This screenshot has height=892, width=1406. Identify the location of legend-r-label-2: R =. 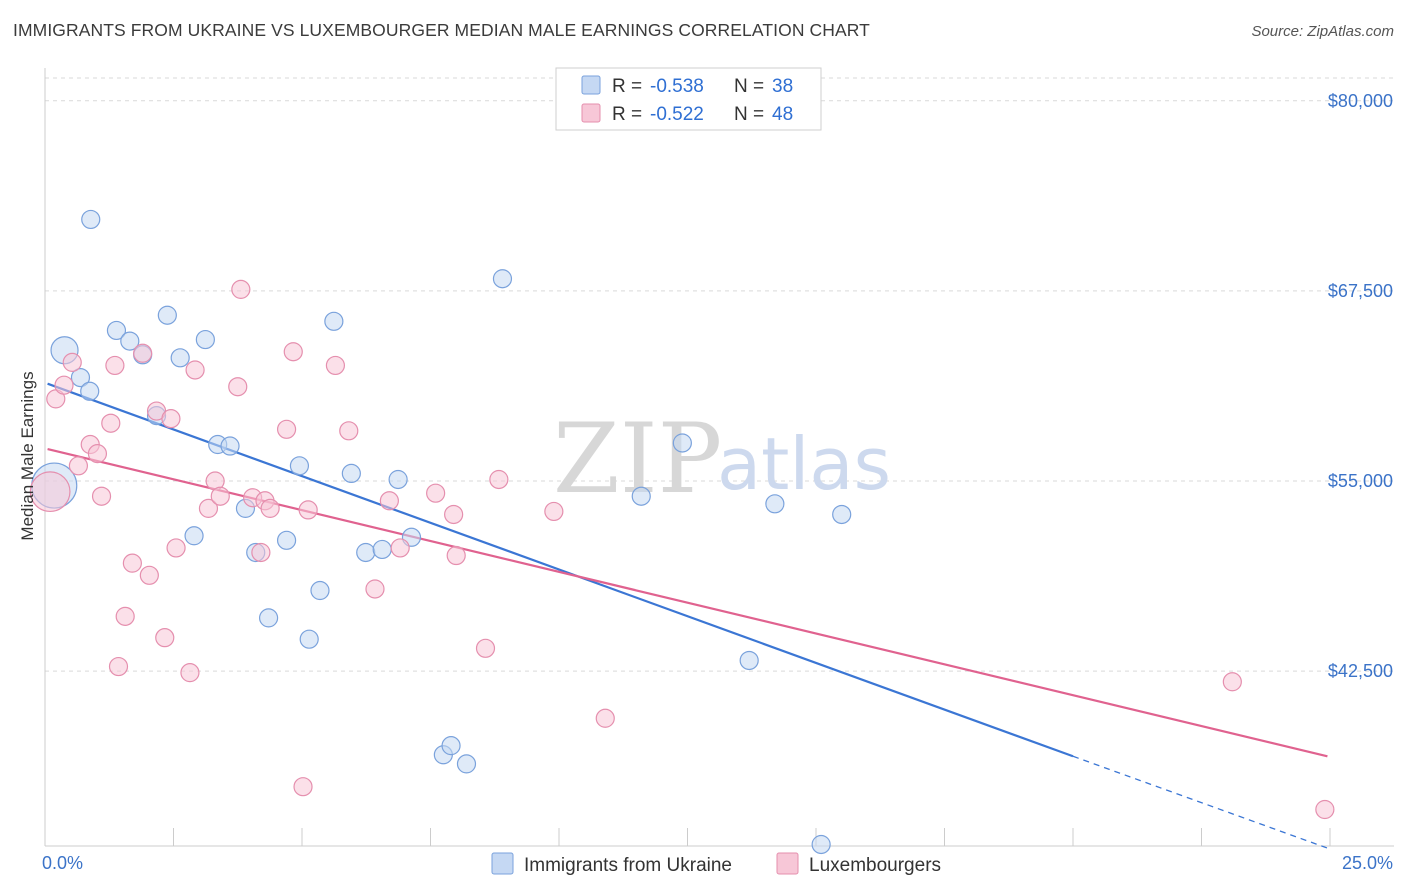
(627, 114).